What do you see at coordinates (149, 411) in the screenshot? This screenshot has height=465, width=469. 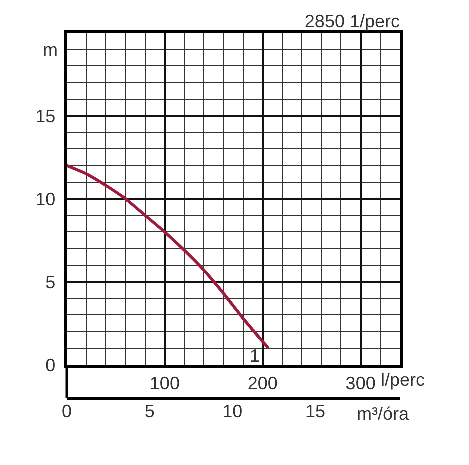 I see `x2-tick-label: 5` at bounding box center [149, 411].